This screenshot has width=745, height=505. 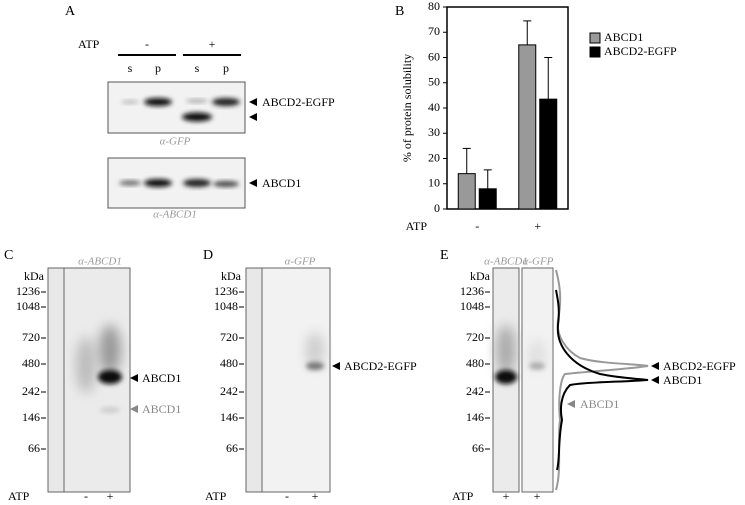 I want to click on y-tick-label: 70, so click(x=434, y=31).